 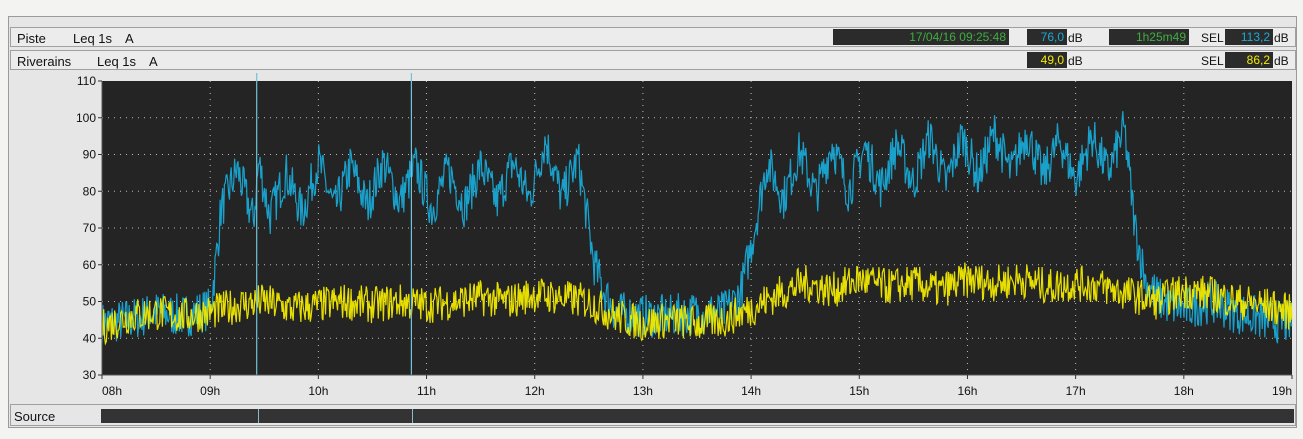 What do you see at coordinates (859, 391) in the screenshot?
I see `x-tick-label: 15h` at bounding box center [859, 391].